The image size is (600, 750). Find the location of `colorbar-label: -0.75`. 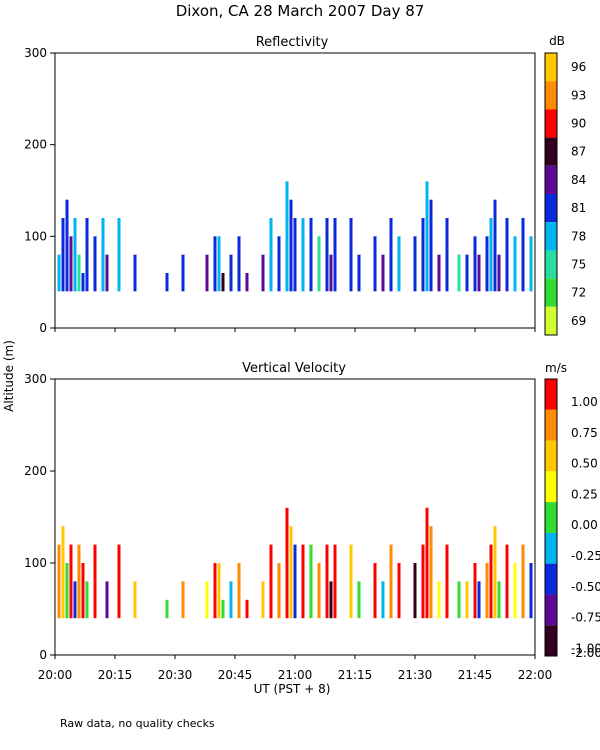

colorbar-label: -0.75 is located at coordinates (585, 618).